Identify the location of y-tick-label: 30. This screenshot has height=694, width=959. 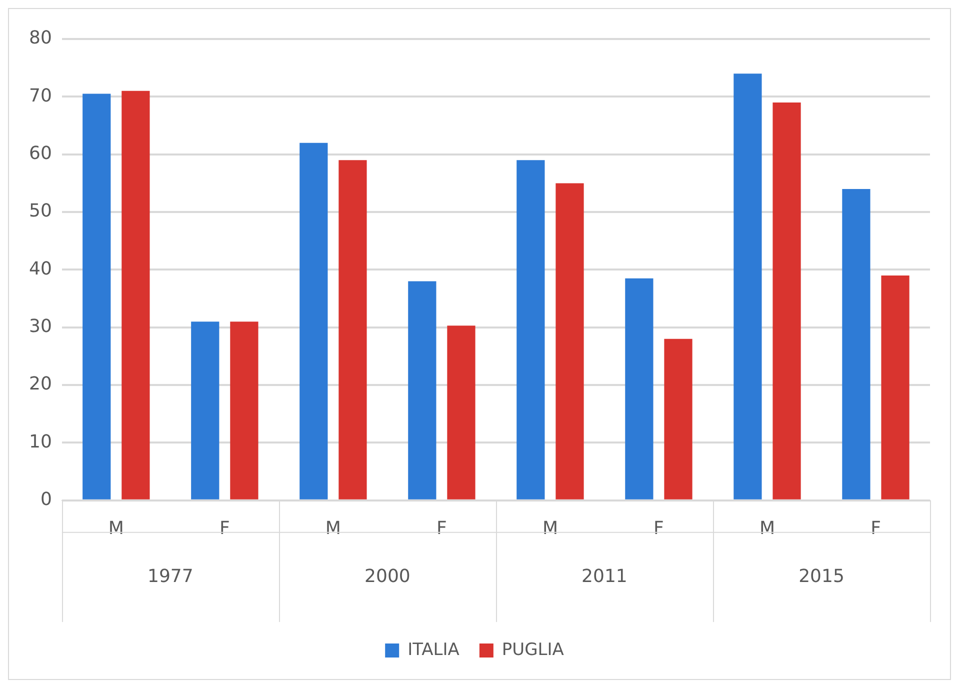
(40, 327).